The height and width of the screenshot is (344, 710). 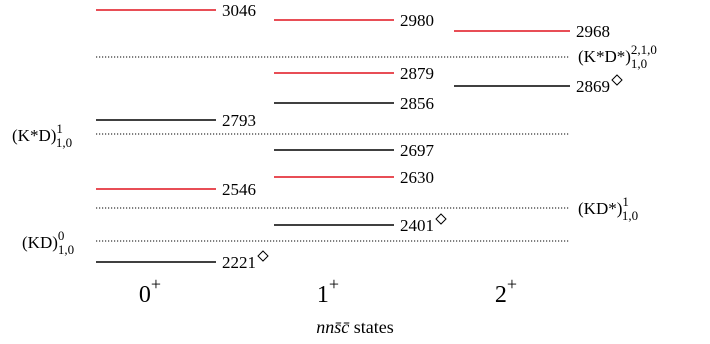 I want to click on level-label-2546: 2546, so click(x=239, y=189).